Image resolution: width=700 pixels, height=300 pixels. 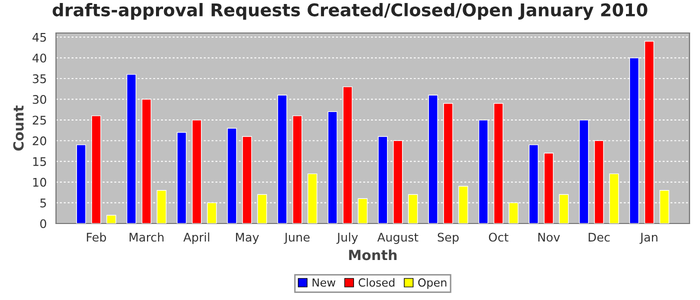 What do you see at coordinates (39, 79) in the screenshot?
I see `y-tick-label: 35` at bounding box center [39, 79].